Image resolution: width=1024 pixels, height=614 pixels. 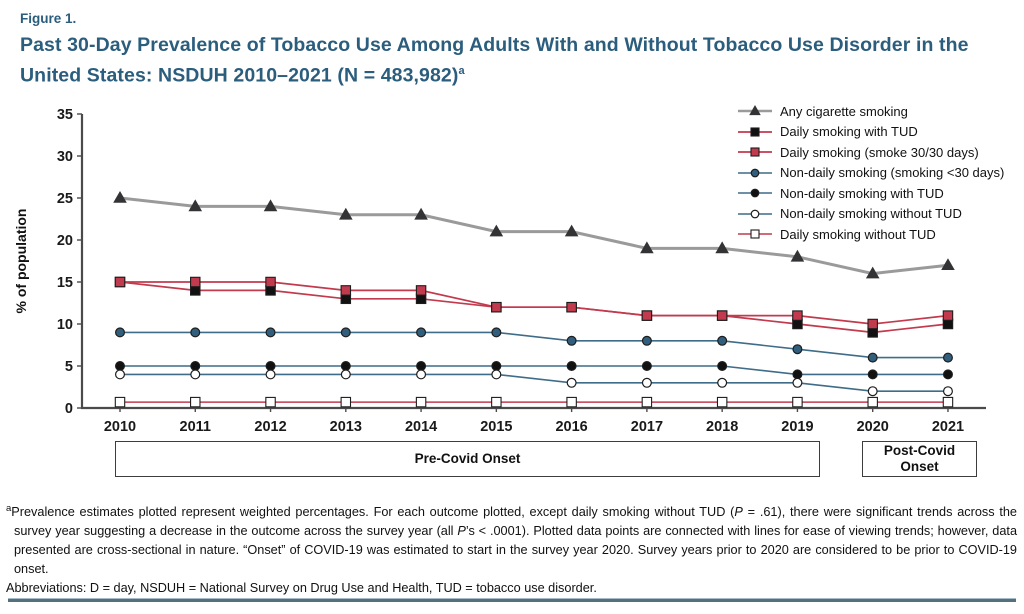 I want to click on x-tick-label: 2018, so click(x=722, y=427).